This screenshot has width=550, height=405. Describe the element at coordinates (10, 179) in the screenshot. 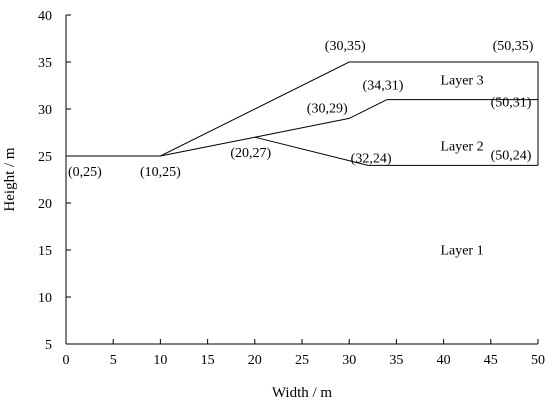

I see `y-axis-title: Height / m` at that location.